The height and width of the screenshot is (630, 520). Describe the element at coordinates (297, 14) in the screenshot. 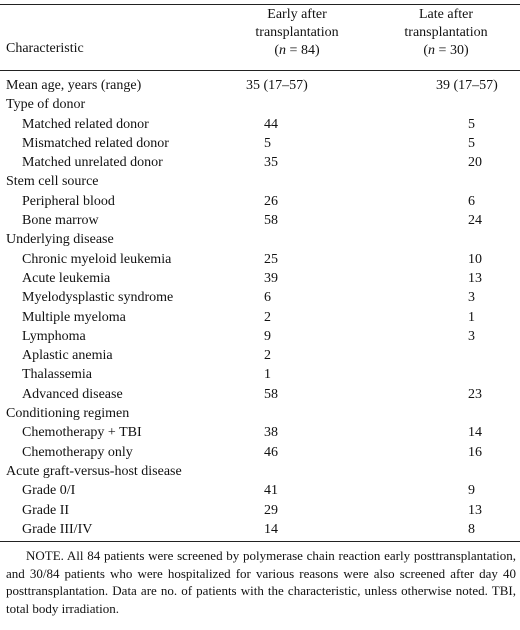

I see `header-early-line1: Early after` at that location.